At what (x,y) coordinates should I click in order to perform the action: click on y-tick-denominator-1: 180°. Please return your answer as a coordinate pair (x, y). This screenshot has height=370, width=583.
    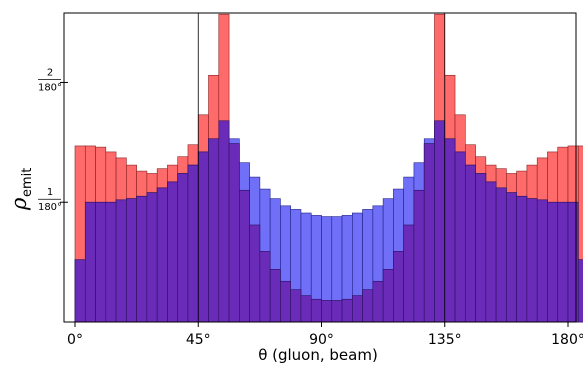
    Looking at the image, I should click on (50, 87).